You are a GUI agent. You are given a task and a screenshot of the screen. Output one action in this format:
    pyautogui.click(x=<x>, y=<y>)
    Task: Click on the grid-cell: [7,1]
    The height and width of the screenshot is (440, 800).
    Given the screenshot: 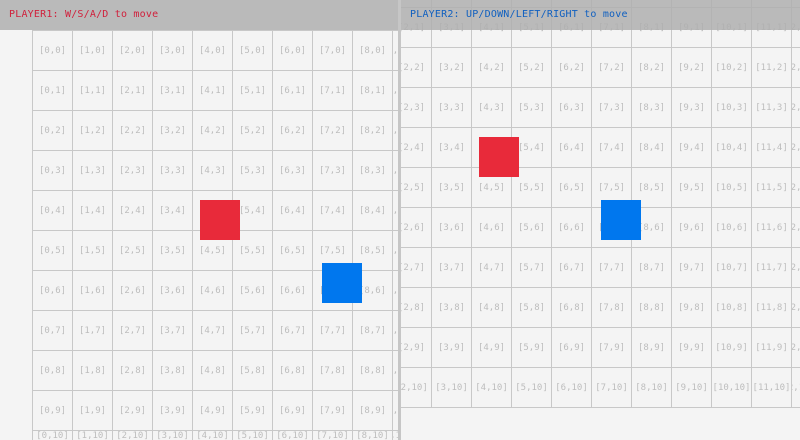 What is the action you would take?
    pyautogui.click(x=332, y=90)
    